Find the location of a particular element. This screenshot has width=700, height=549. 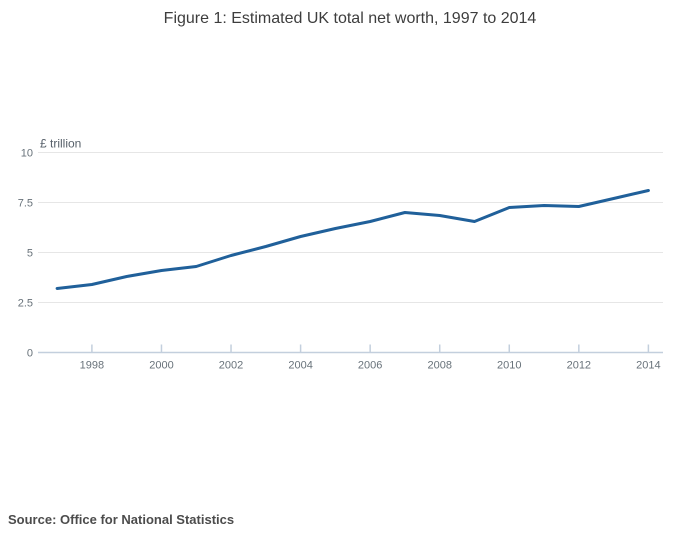

x-tick-label: 2004 is located at coordinates (300, 366).